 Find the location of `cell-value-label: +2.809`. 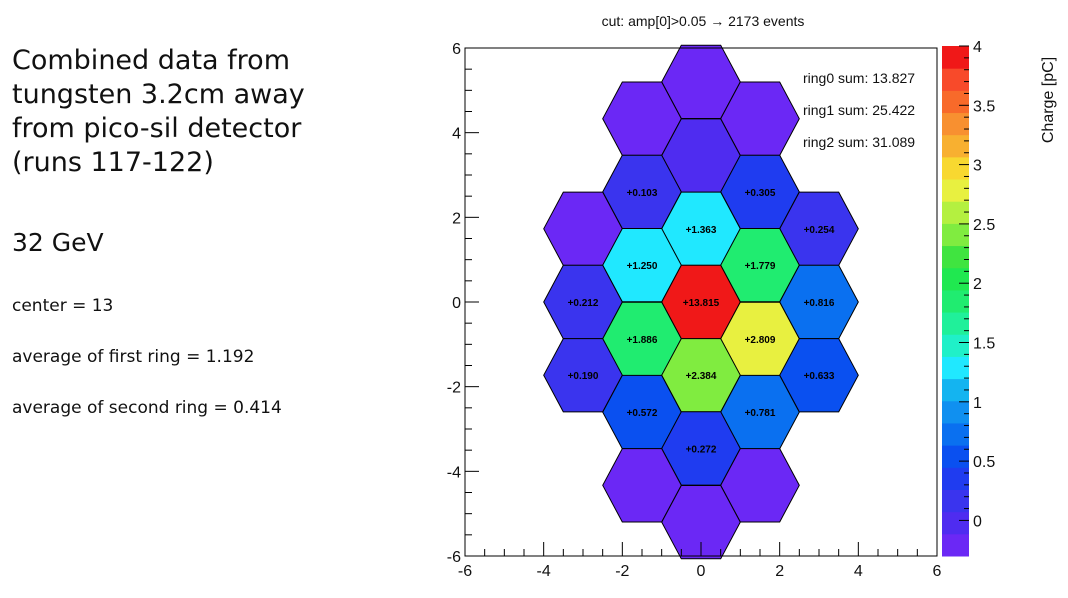

cell-value-label: +2.809 is located at coordinates (760, 340).